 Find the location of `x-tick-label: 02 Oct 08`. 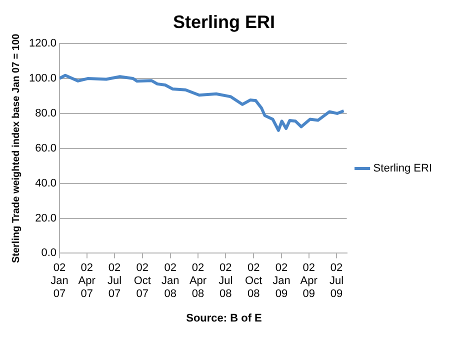

x-tick-label: 02 Oct 08 is located at coordinates (253, 281).